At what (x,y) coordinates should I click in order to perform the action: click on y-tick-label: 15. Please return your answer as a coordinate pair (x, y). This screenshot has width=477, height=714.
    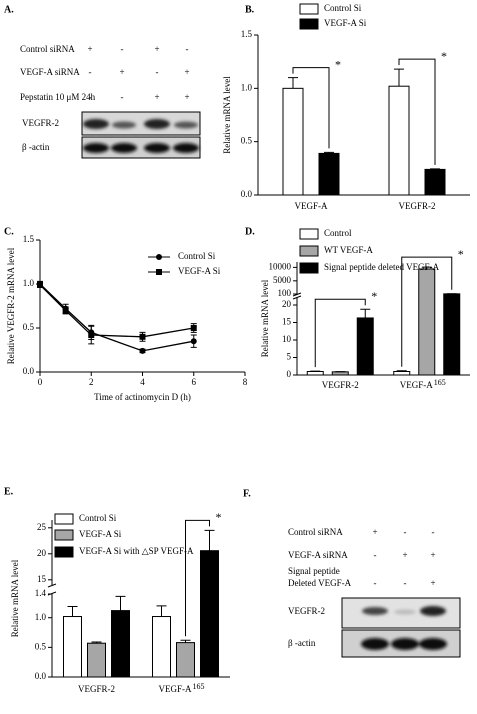
    Looking at the image, I should click on (42, 579).